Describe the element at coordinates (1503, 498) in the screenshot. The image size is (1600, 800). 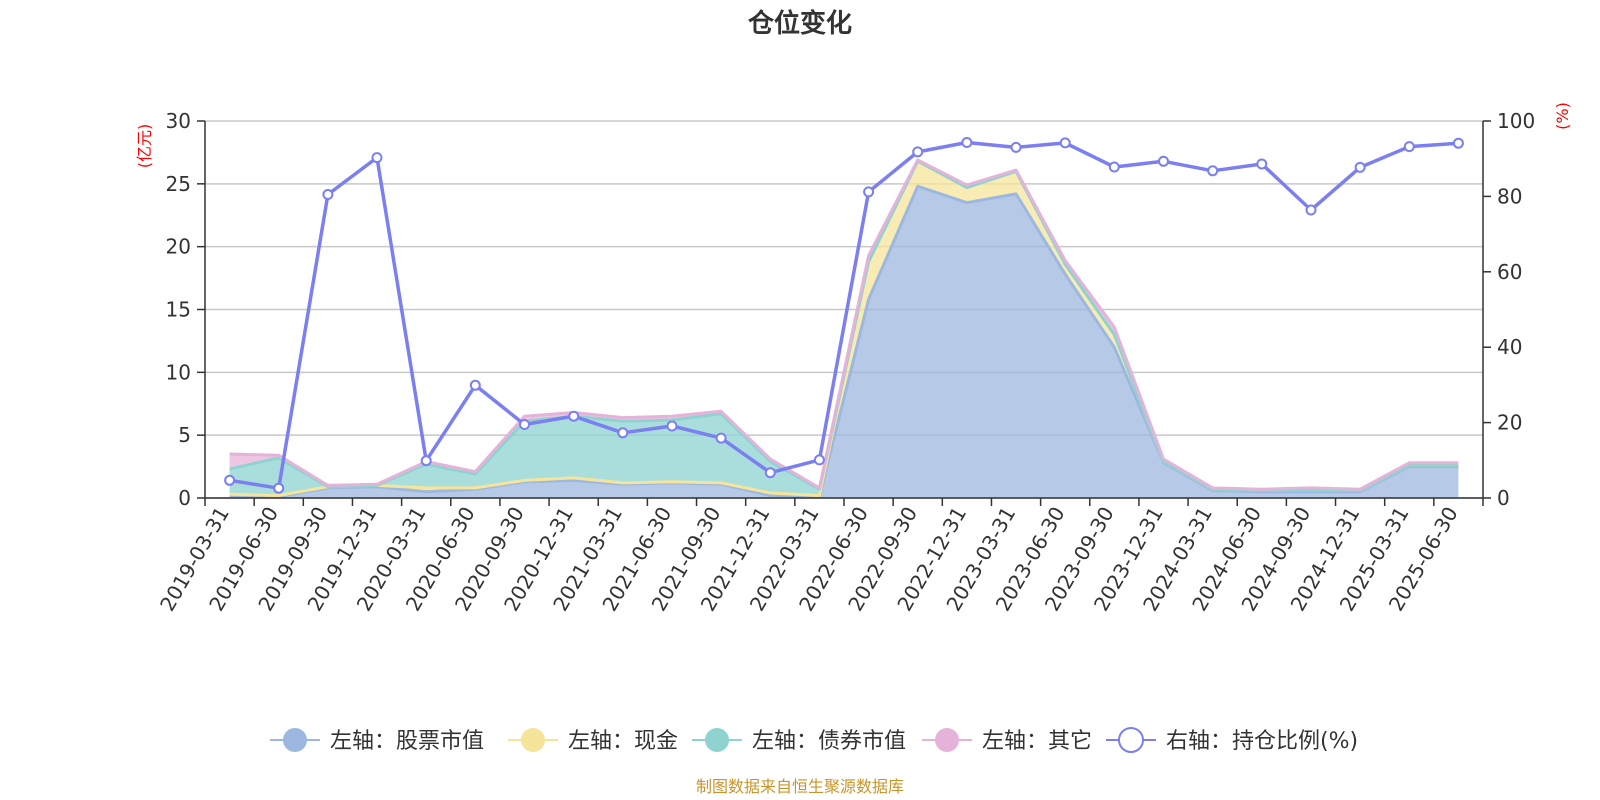
I see `right-tick-label: 0` at that location.